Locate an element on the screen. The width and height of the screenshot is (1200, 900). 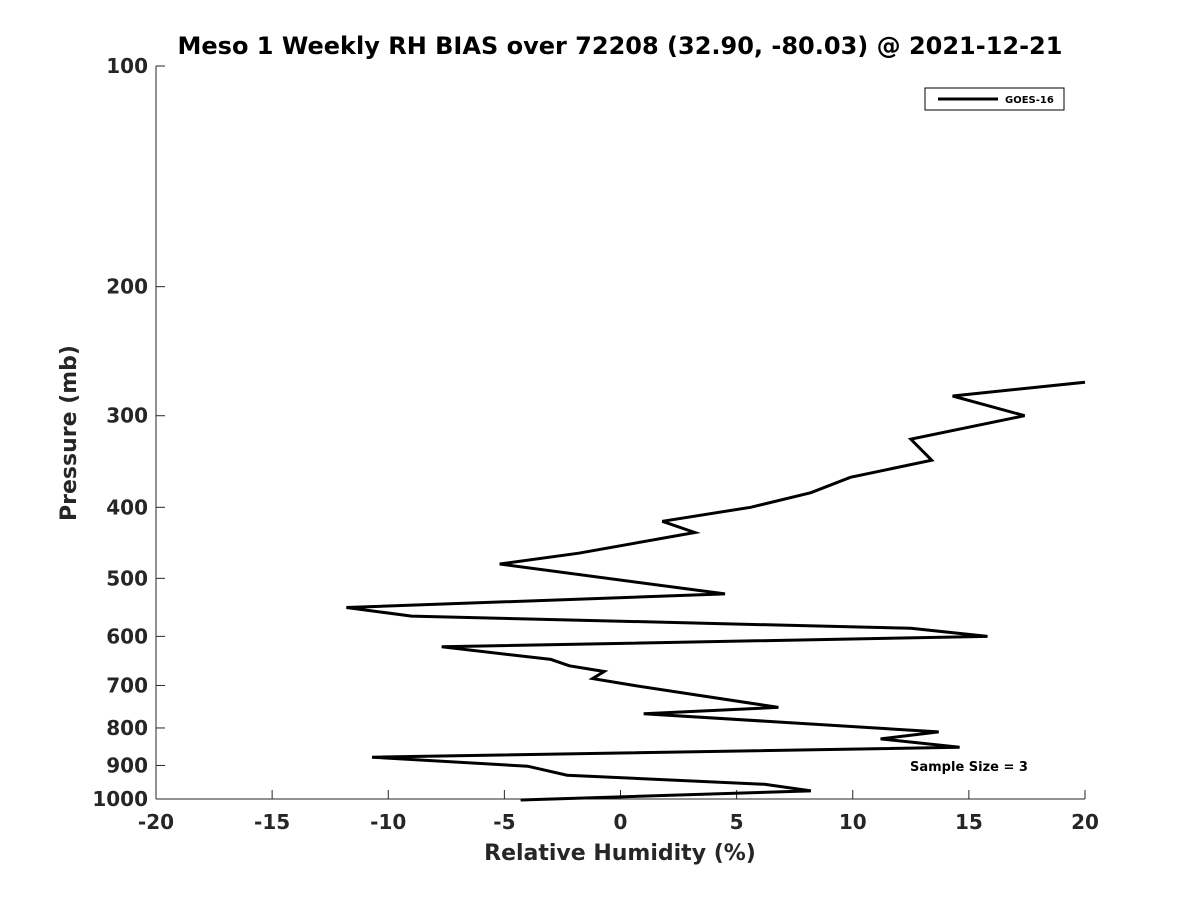
legend: GOES-16 is located at coordinates (994, 99).